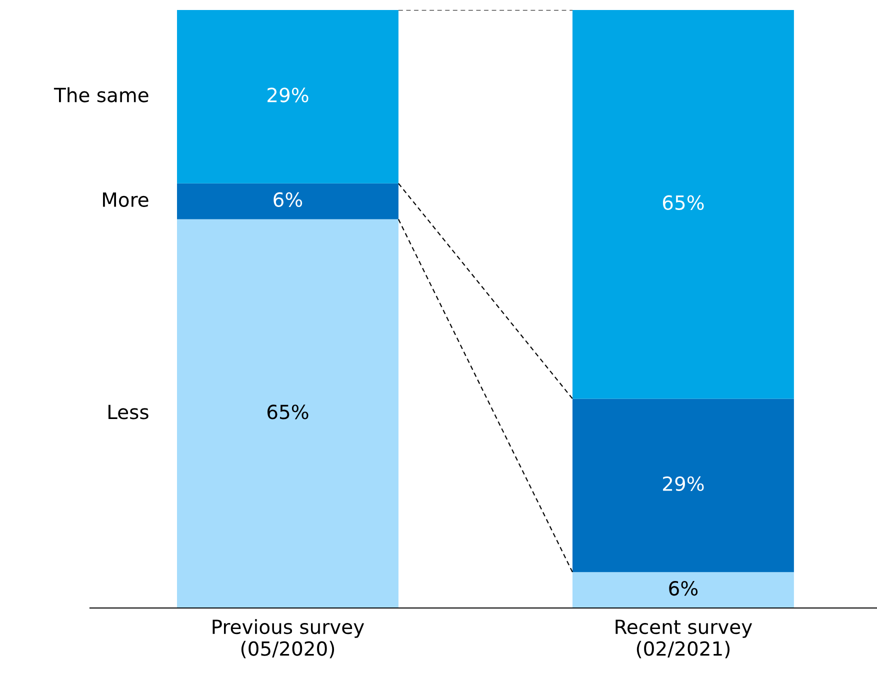 The image size is (877, 690). I want to click on series-label: More, so click(125, 199).